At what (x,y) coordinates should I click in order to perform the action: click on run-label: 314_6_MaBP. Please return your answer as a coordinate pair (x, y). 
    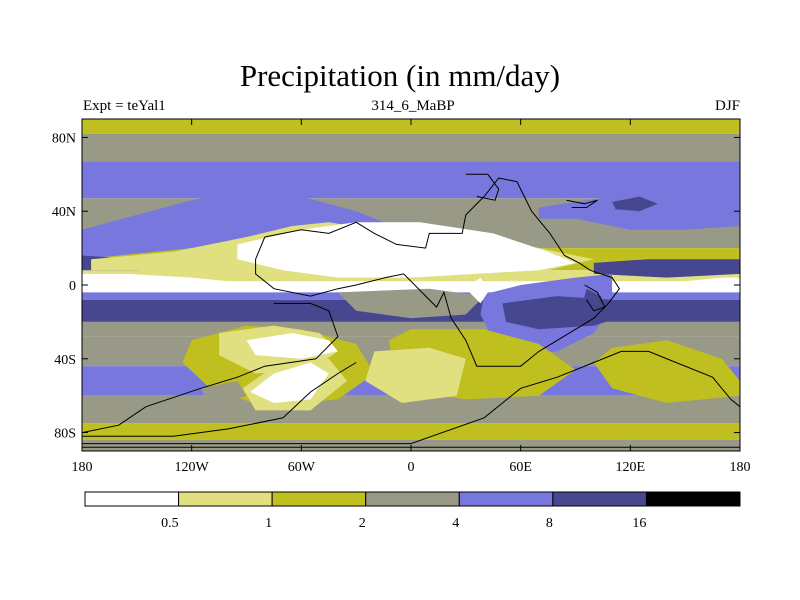
    Looking at the image, I should click on (413, 106).